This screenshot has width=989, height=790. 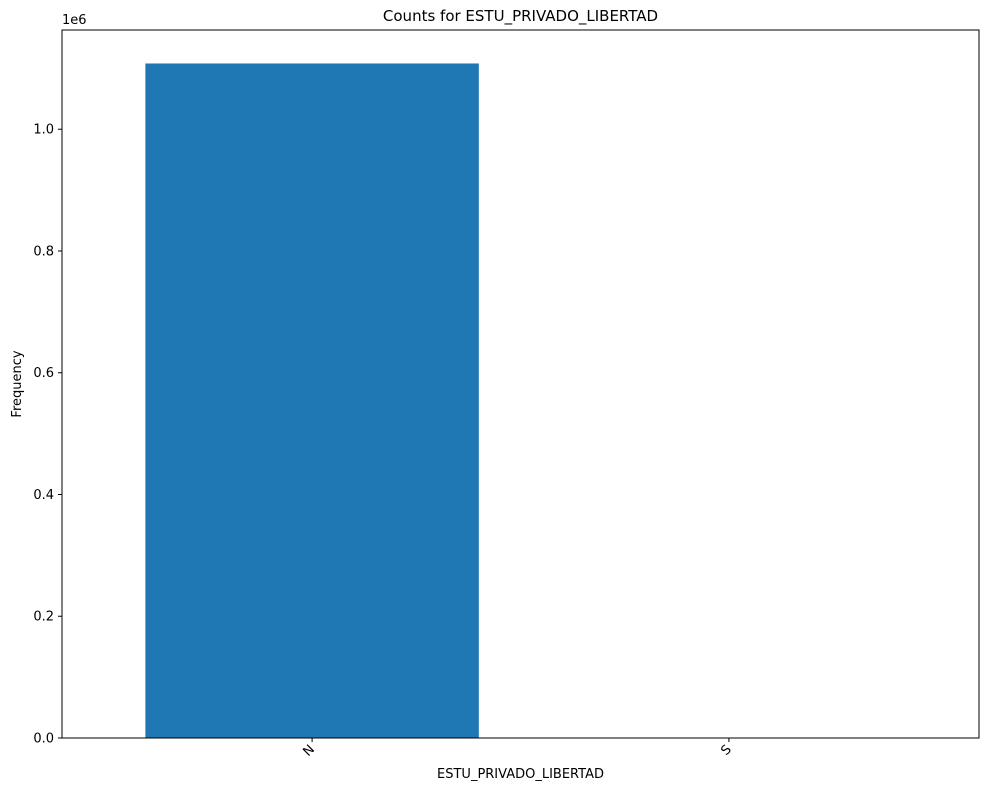 What do you see at coordinates (43, 130) in the screenshot?
I see `y-tick-label: 1.0` at bounding box center [43, 130].